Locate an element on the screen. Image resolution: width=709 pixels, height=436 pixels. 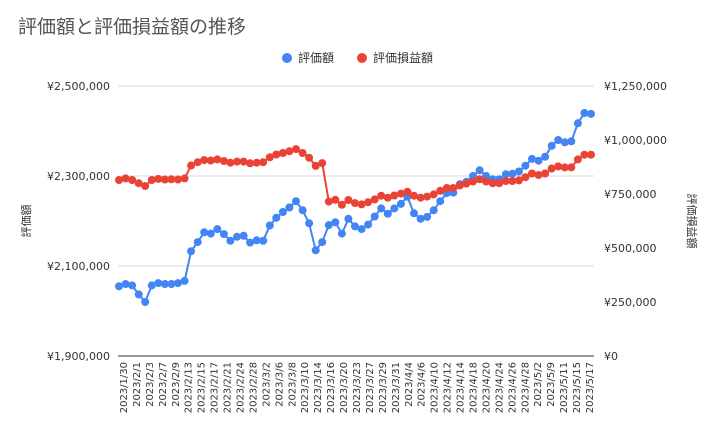
legend-label: 評価額 is located at coordinates (316, 57).